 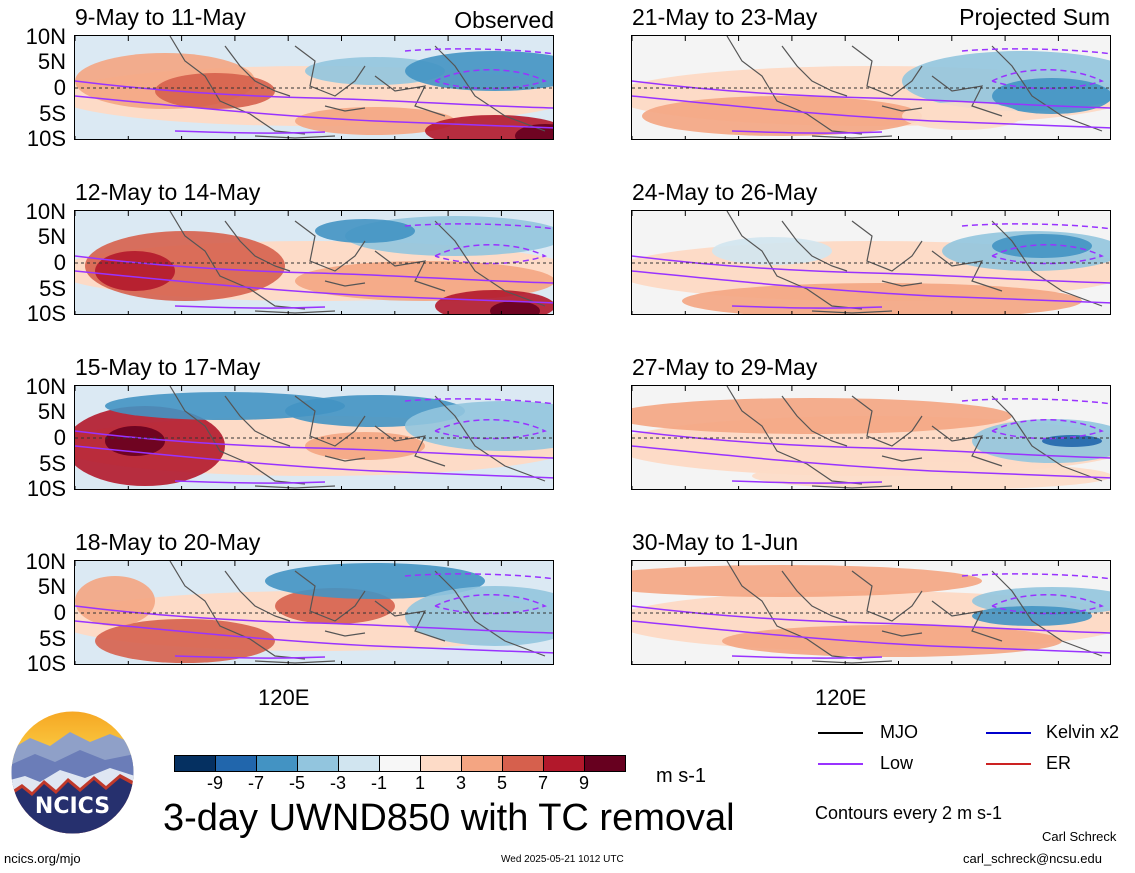 I want to click on panel-title-6: 24-May to 26-May, so click(x=725, y=192).